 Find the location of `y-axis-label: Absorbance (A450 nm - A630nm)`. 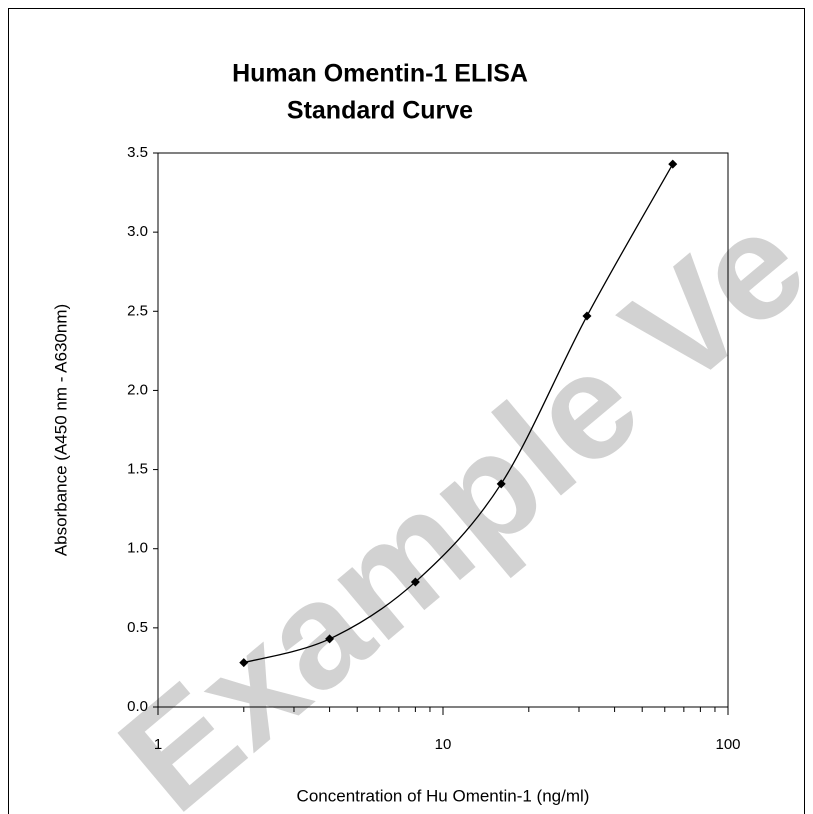

y-axis-label: Absorbance (A450 nm - A630nm) is located at coordinates (60, 430).